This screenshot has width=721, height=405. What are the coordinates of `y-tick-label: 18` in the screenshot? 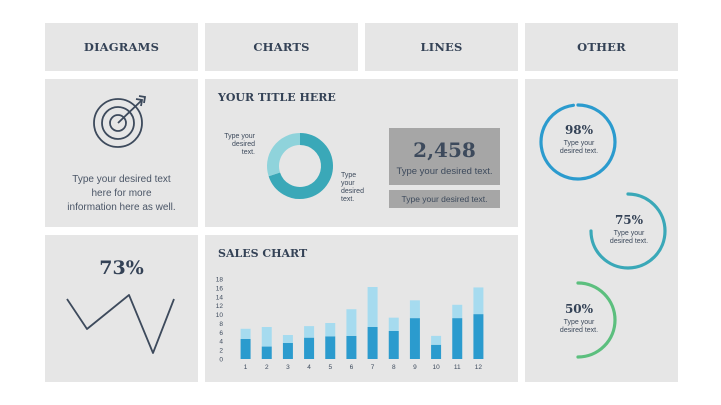 It's located at (220, 280).